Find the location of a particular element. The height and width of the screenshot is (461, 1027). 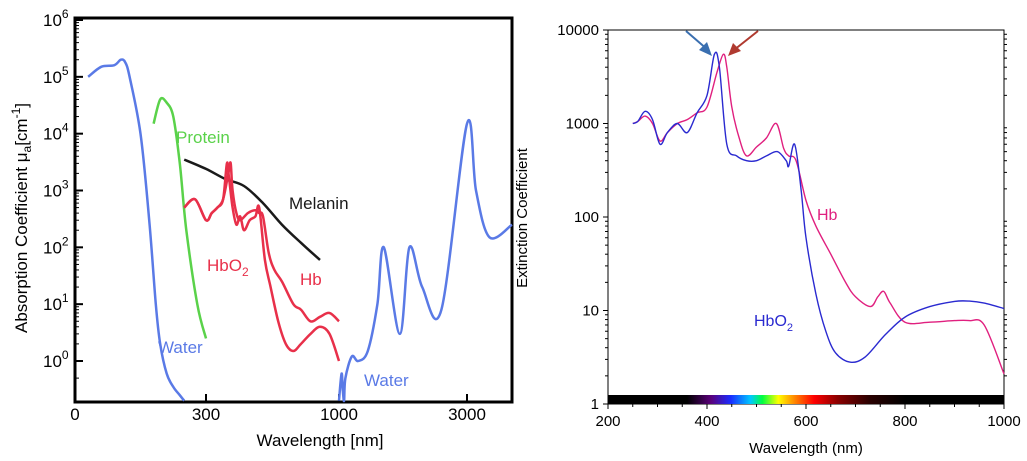

left-y-tick-exponent: 4 is located at coordinates (65, 128).